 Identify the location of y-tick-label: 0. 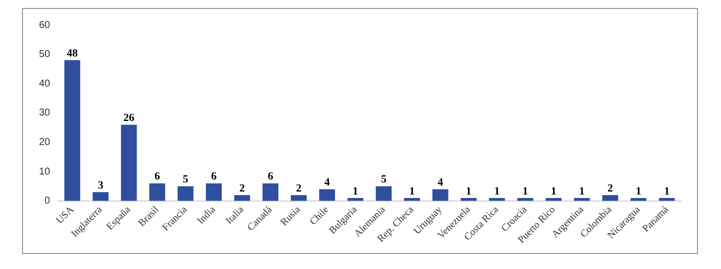
(47, 201).